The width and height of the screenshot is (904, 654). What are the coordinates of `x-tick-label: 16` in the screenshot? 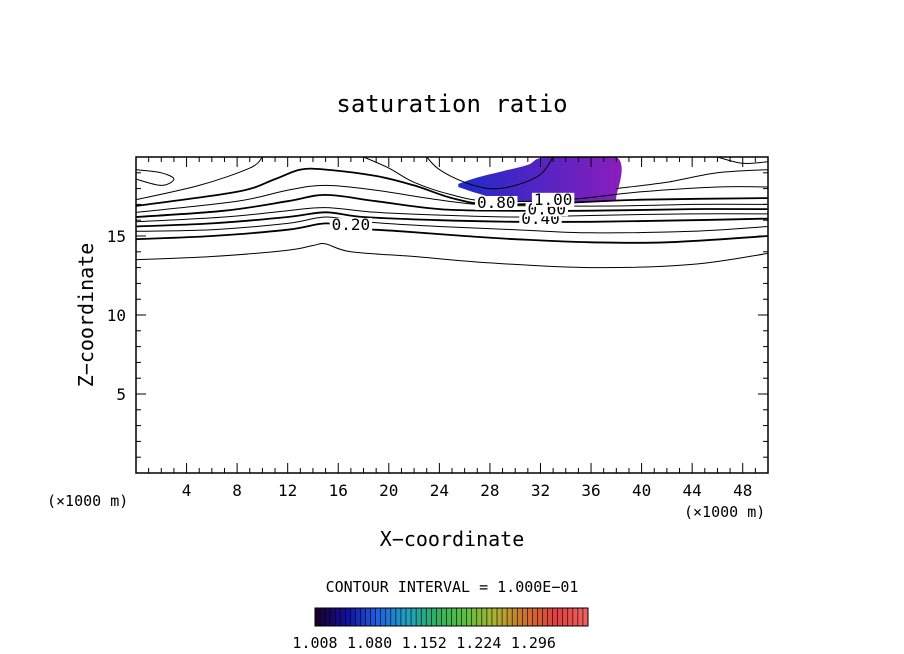 It's located at (338, 490).